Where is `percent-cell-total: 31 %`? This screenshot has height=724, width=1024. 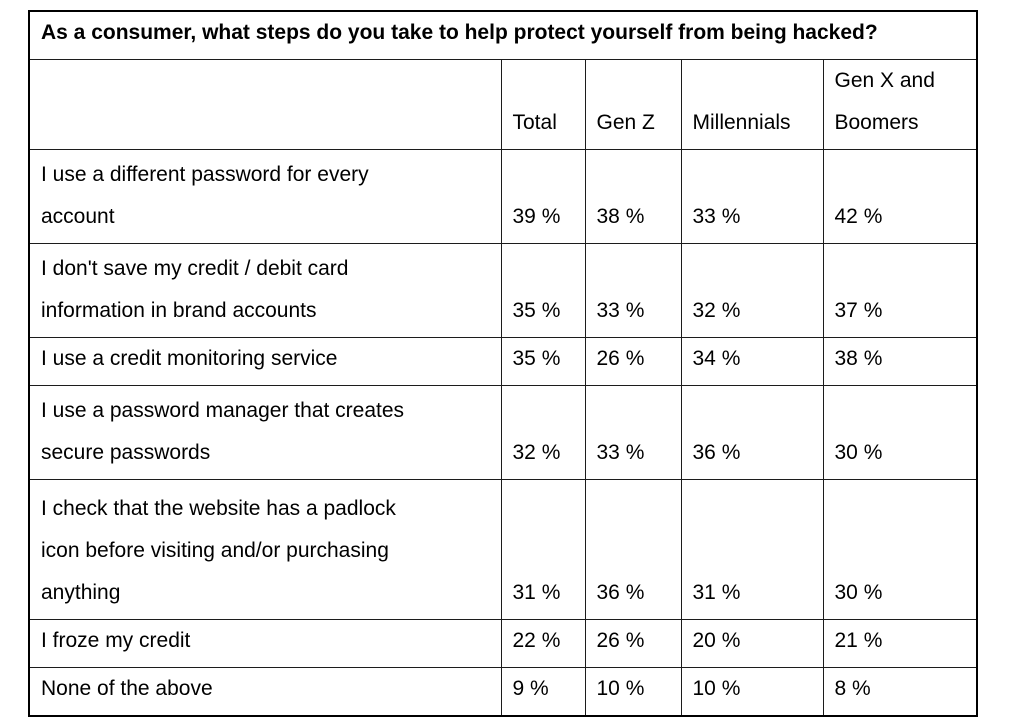 percent-cell-total: 31 % is located at coordinates (543, 549).